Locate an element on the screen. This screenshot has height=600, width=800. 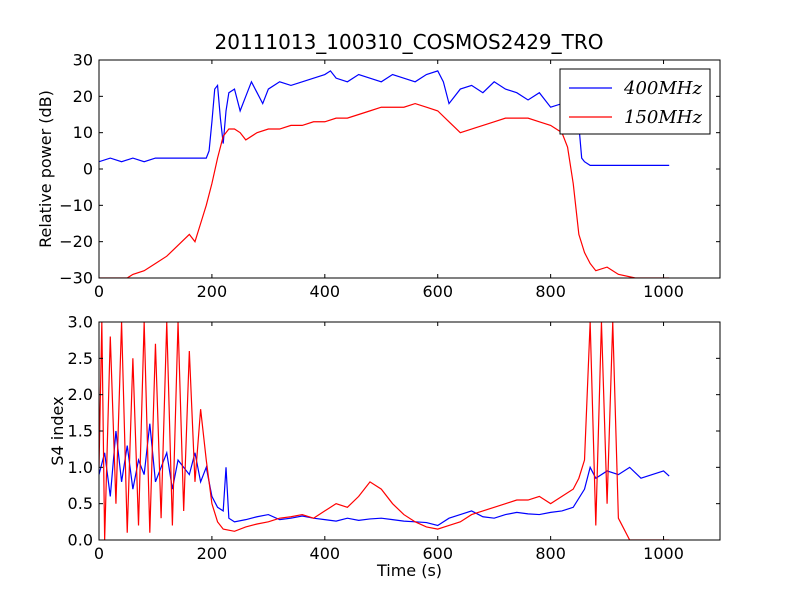
y-tick-label: 2.0 is located at coordinates (80, 394).